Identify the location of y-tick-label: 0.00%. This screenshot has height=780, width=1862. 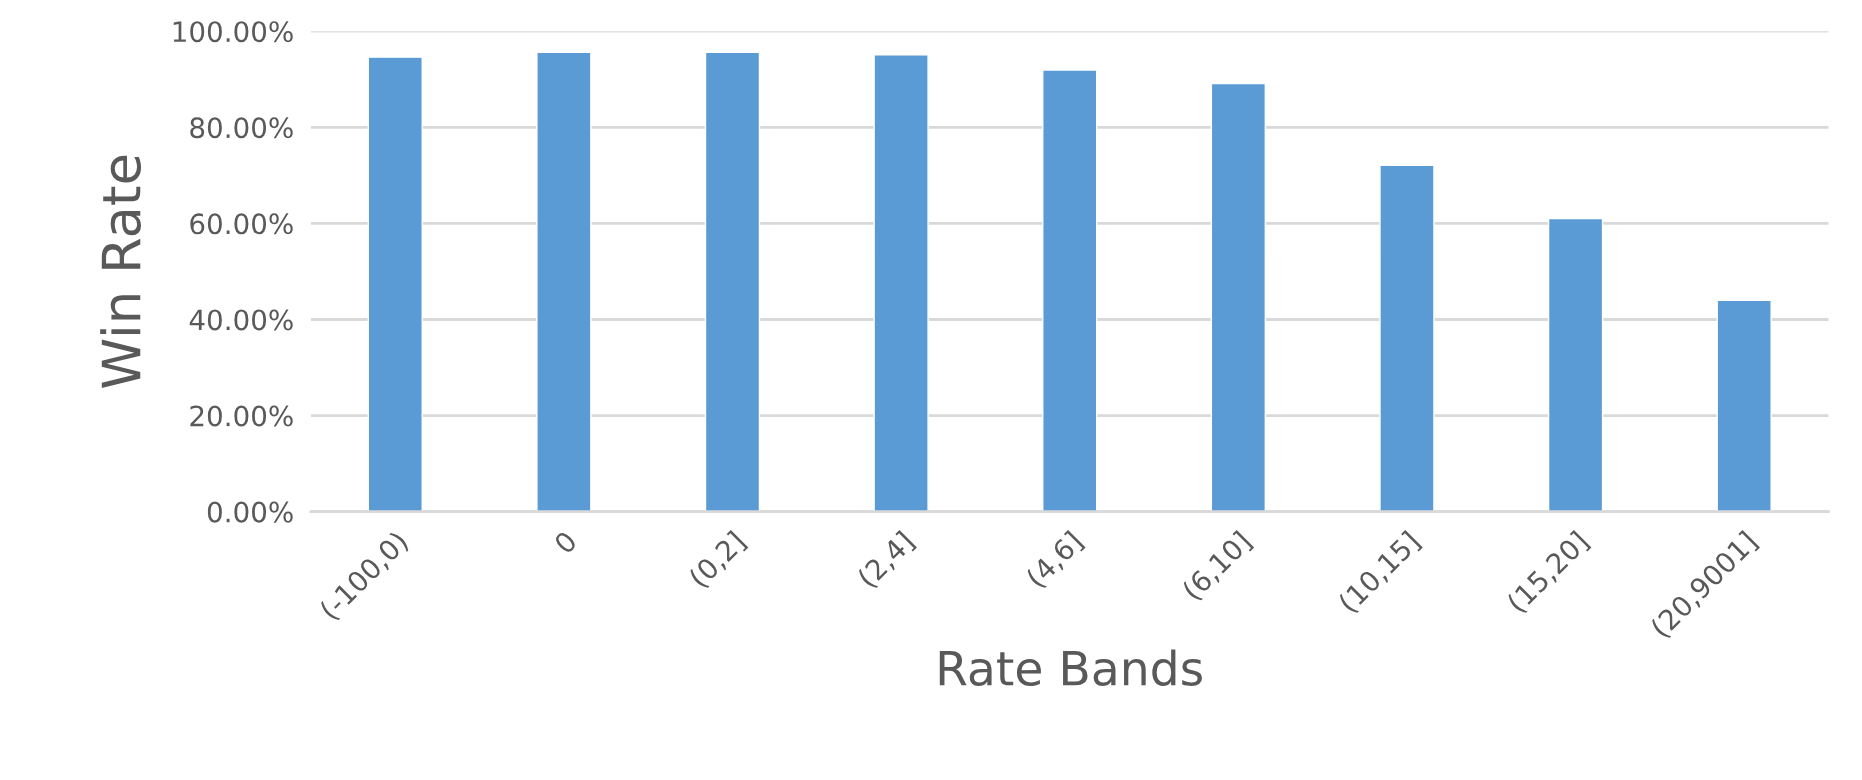
(250, 512).